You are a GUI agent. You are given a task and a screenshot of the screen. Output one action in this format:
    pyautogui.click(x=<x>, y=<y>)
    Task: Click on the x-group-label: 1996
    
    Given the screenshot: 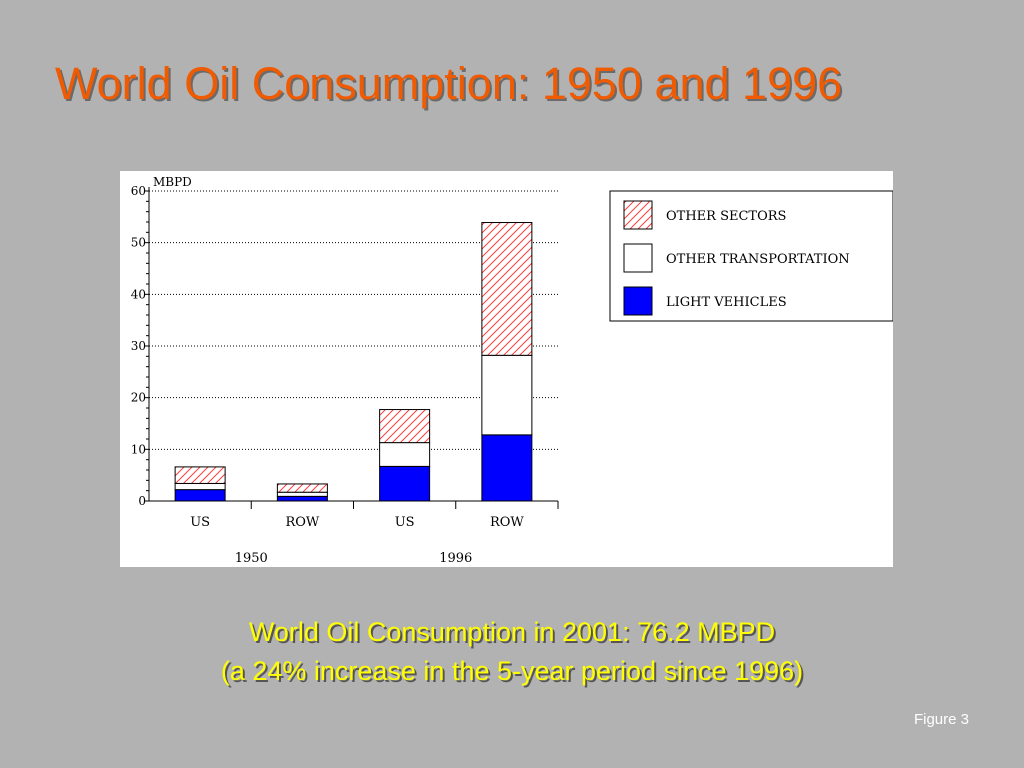 What is the action you would take?
    pyautogui.click(x=455, y=558)
    